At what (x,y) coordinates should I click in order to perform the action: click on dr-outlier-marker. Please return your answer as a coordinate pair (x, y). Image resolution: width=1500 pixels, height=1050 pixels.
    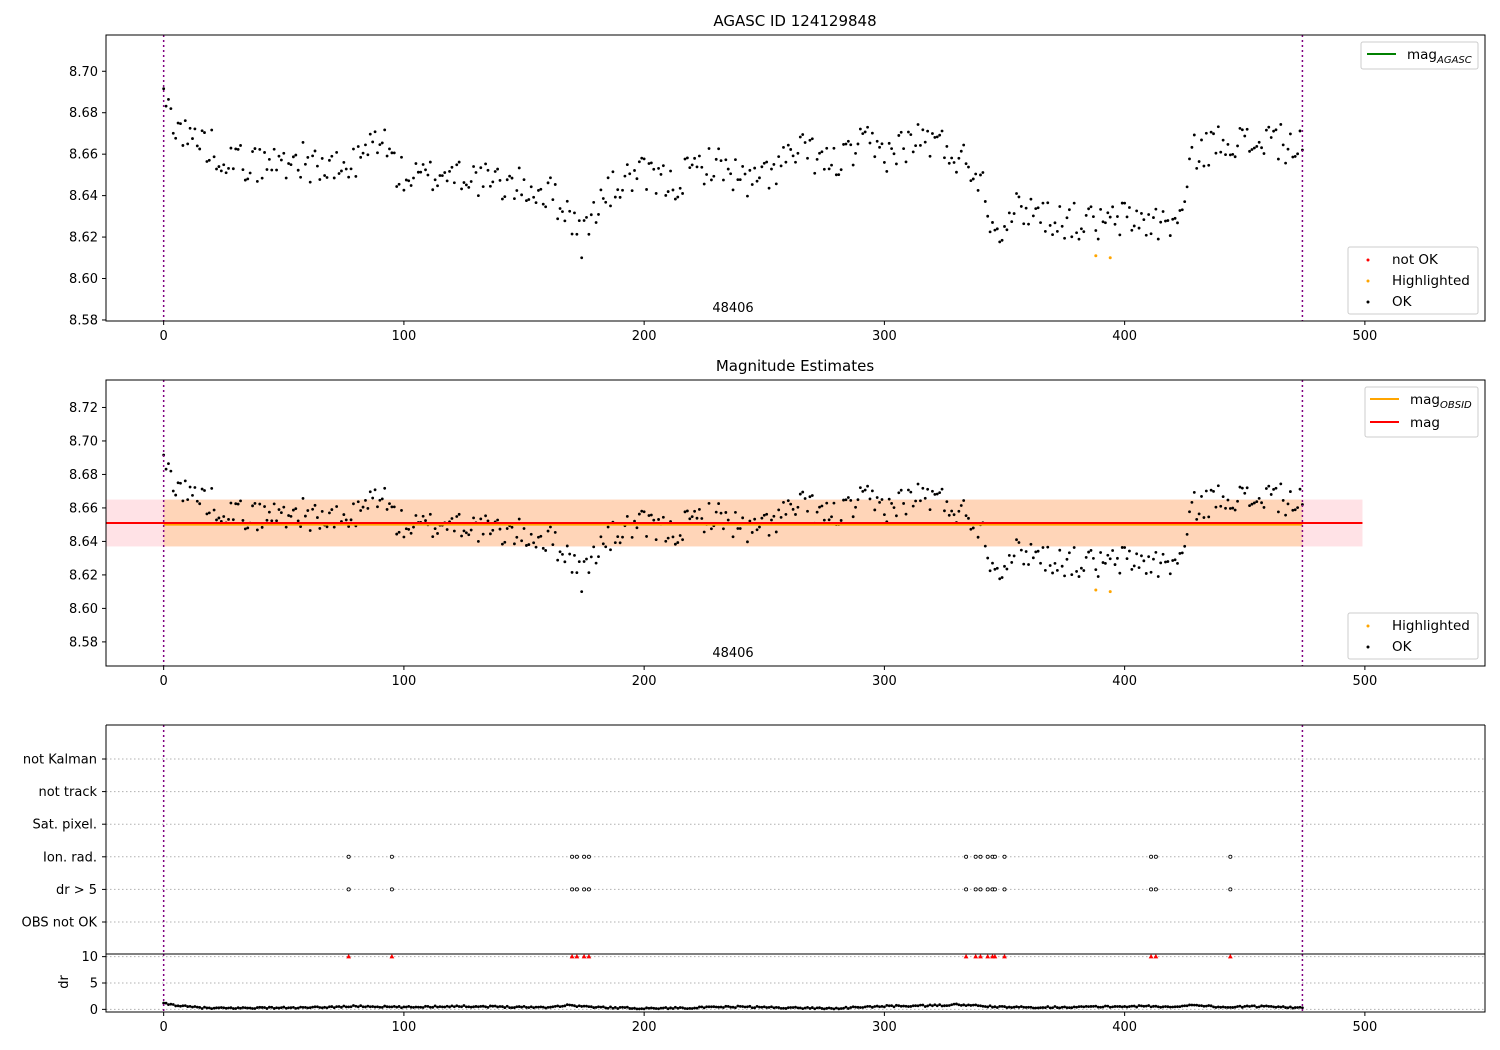
    Looking at the image, I should click on (589, 956).